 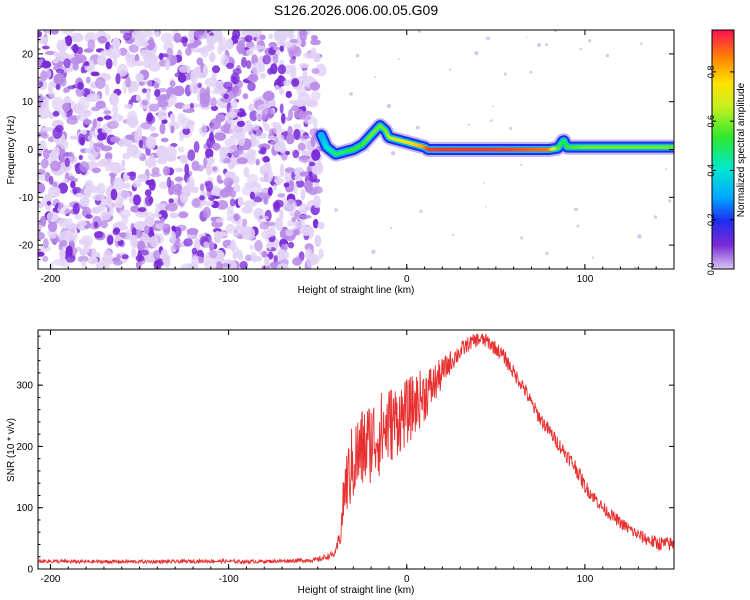 I want to click on y-tick-label: 0, so click(x=30, y=150).